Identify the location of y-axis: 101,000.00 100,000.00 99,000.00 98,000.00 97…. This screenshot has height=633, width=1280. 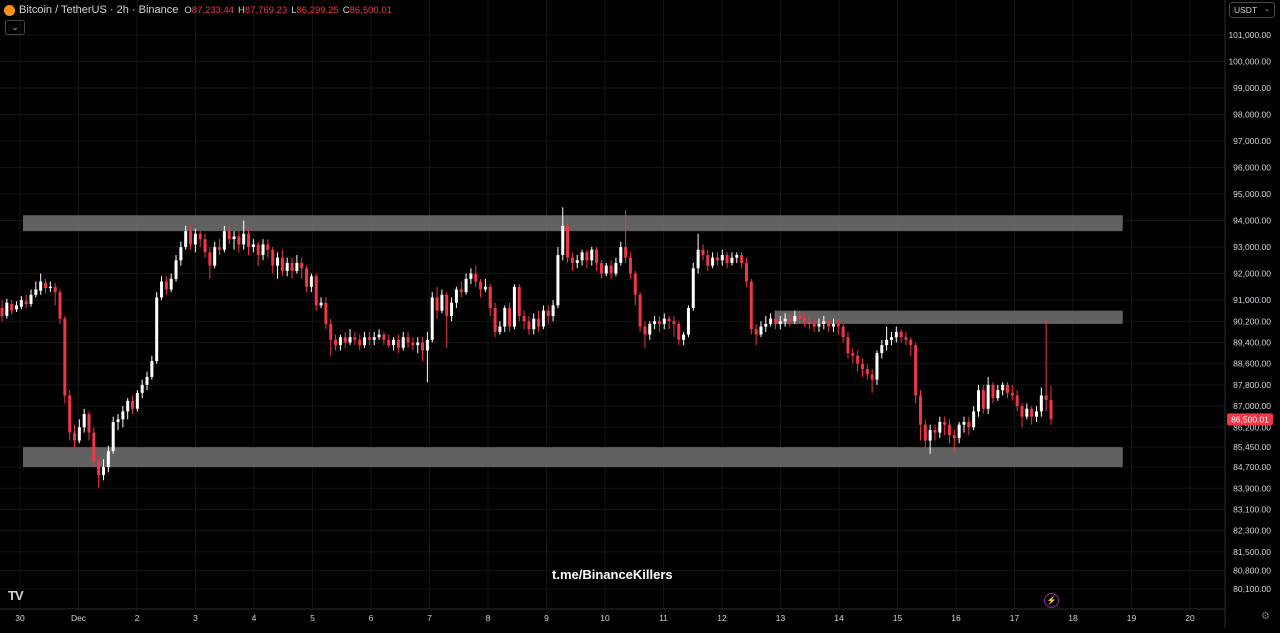
(1249, 312).